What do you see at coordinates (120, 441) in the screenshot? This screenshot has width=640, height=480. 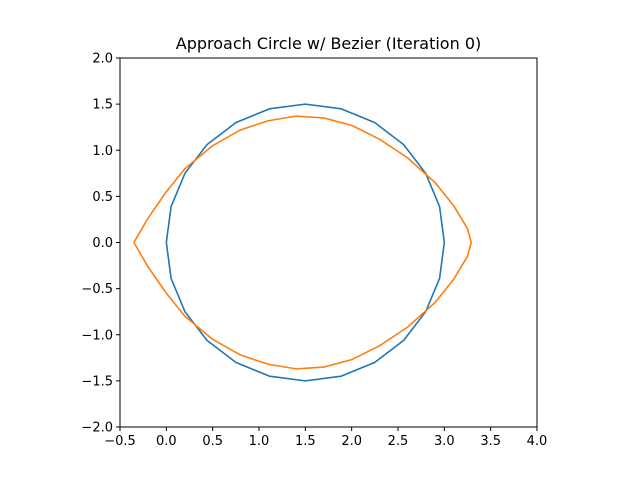 I see `x-tick-label: −0.5` at bounding box center [120, 441].